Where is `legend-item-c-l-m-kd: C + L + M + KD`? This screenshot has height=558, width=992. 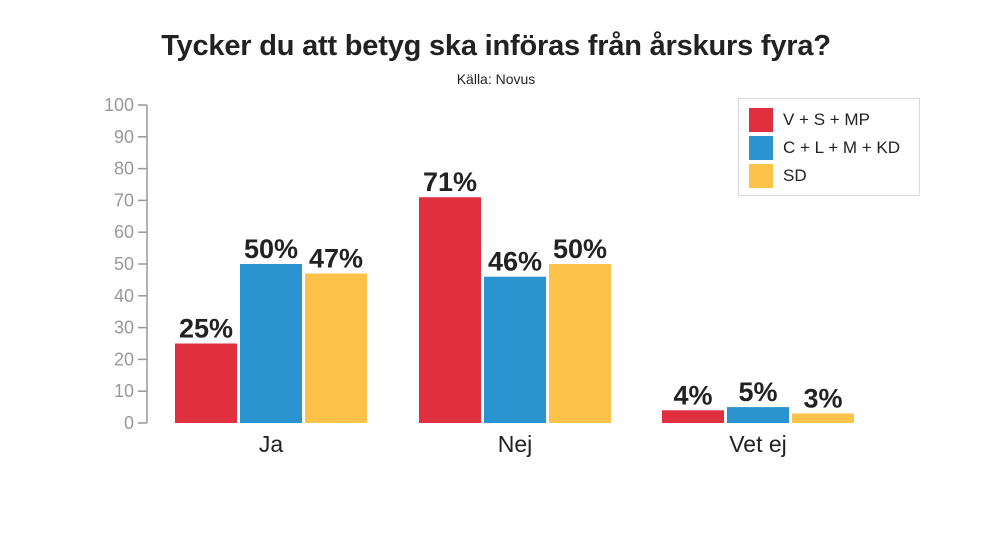 legend-item-c-l-m-kd: C + L + M + KD is located at coordinates (824, 148).